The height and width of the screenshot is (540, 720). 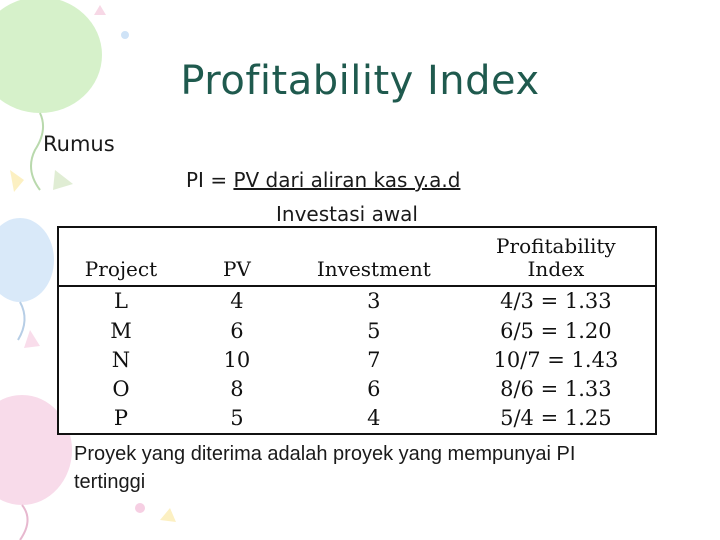 What do you see at coordinates (237, 359) in the screenshot?
I see `cell-pv: 10` at bounding box center [237, 359].